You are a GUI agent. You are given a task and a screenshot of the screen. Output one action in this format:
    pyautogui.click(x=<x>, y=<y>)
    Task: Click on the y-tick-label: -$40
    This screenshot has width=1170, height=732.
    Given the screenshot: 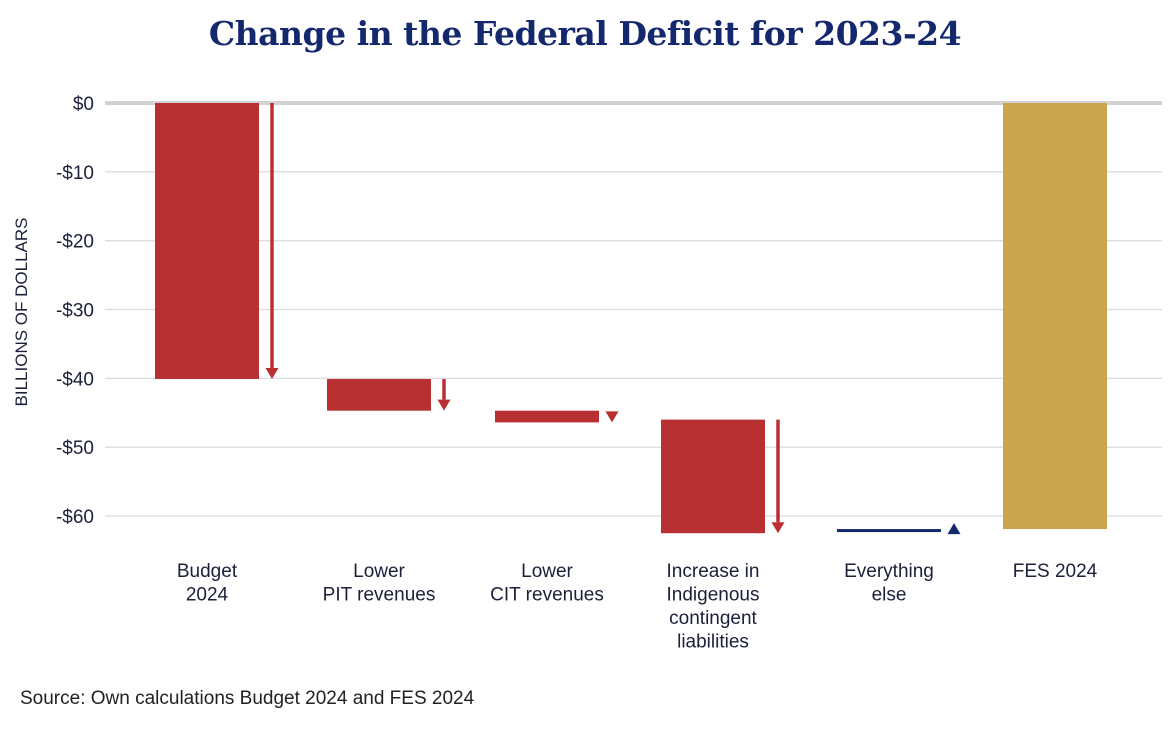 What is the action you would take?
    pyautogui.click(x=75, y=379)
    